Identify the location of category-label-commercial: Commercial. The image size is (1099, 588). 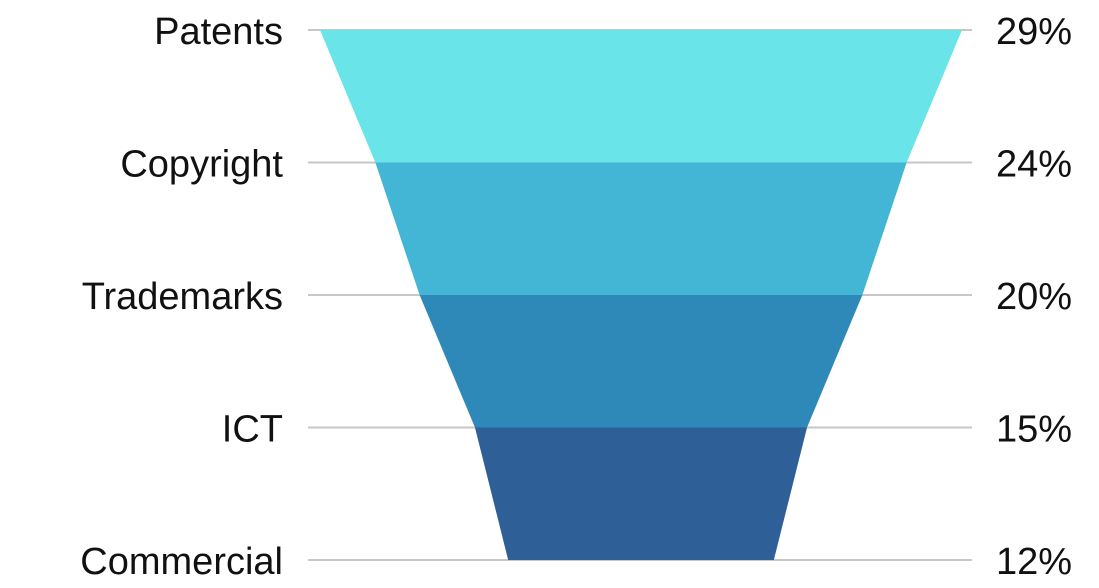
(181, 562).